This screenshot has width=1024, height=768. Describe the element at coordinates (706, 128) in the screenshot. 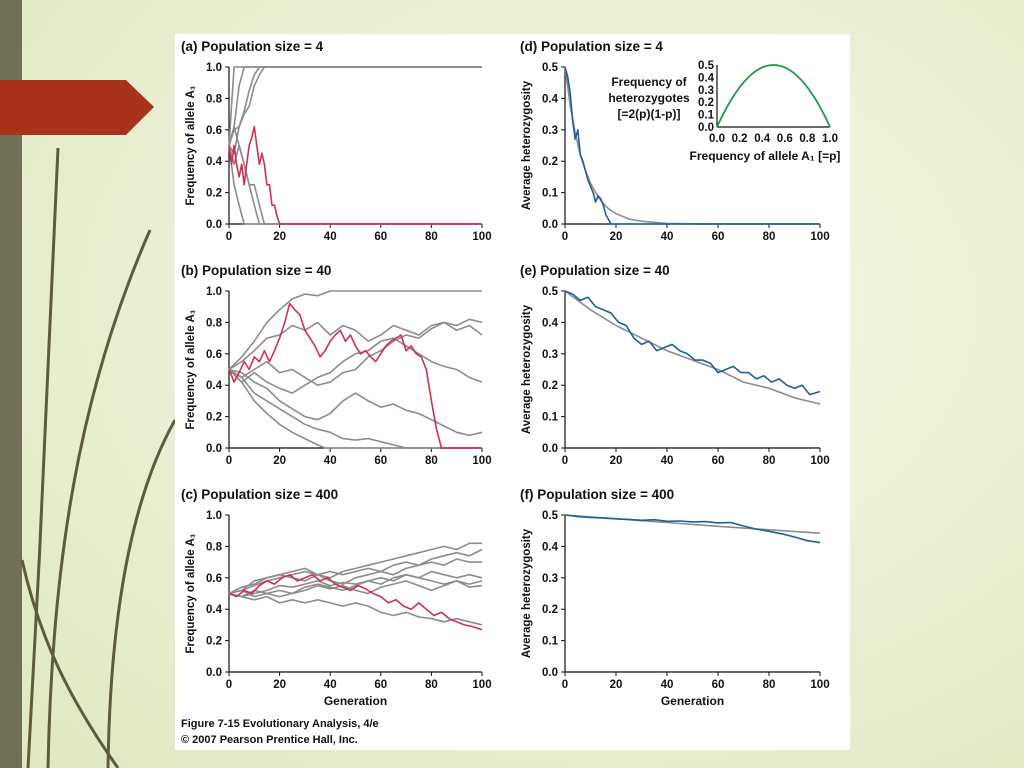

I see `inset-y-tick-label: 0.0` at that location.